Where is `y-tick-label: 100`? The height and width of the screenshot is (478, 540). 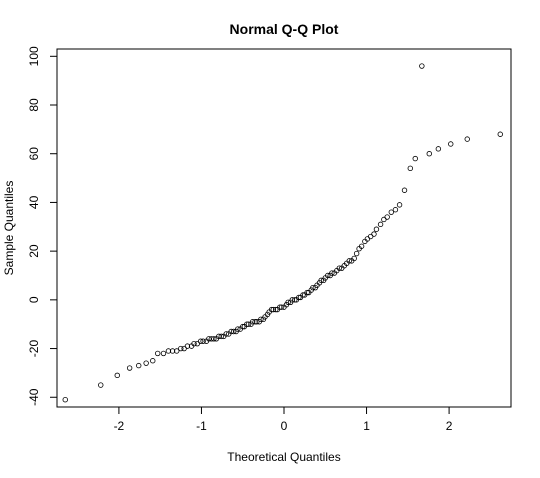
y-tick-label: 100 is located at coordinates (34, 56).